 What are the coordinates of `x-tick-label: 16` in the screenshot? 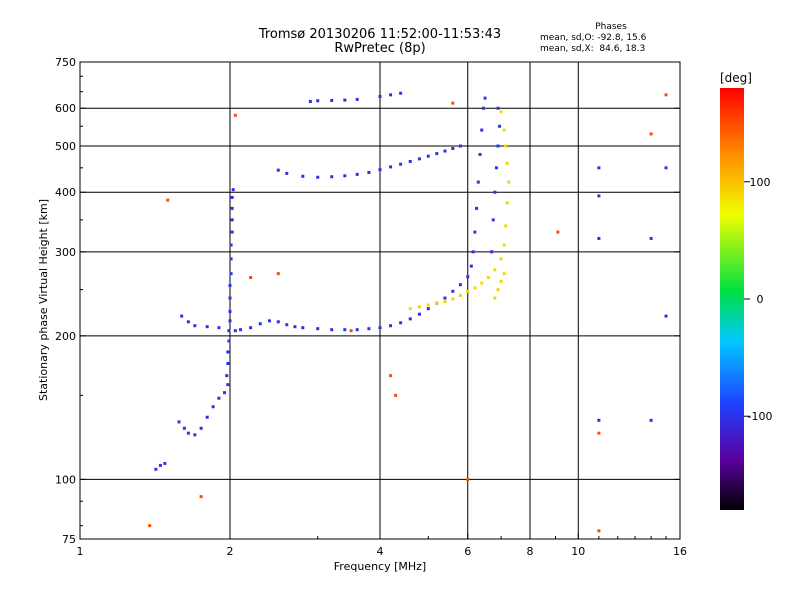 It's located at (680, 551).